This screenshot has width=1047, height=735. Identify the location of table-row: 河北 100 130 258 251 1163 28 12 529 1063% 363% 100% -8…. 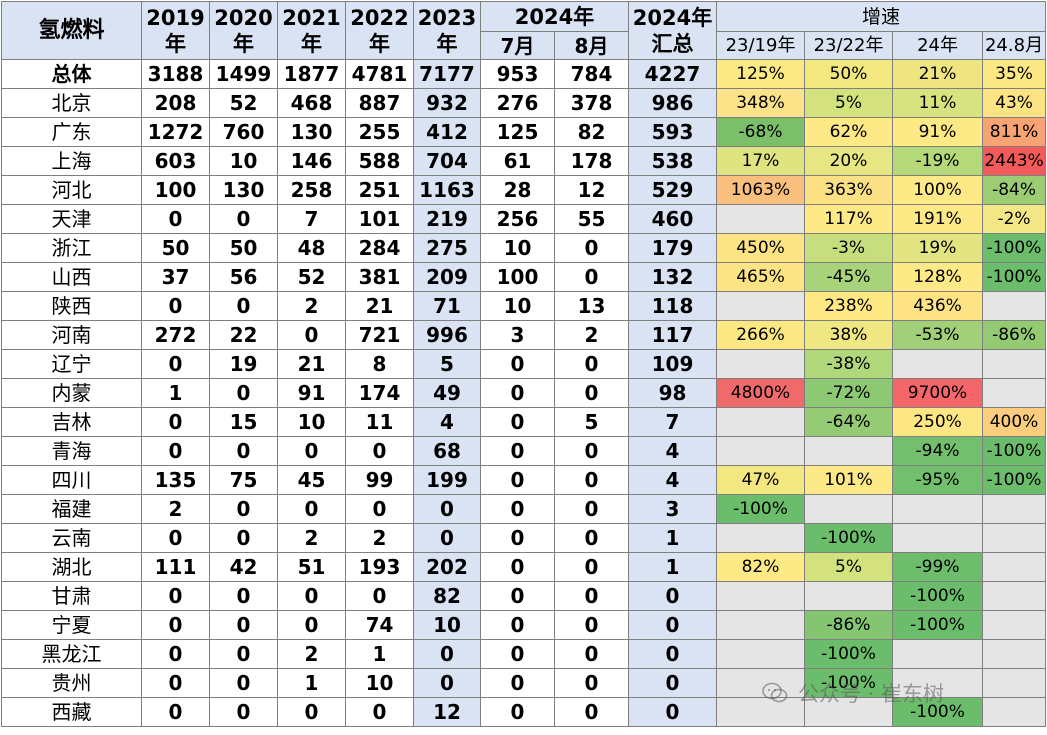
(524, 190).